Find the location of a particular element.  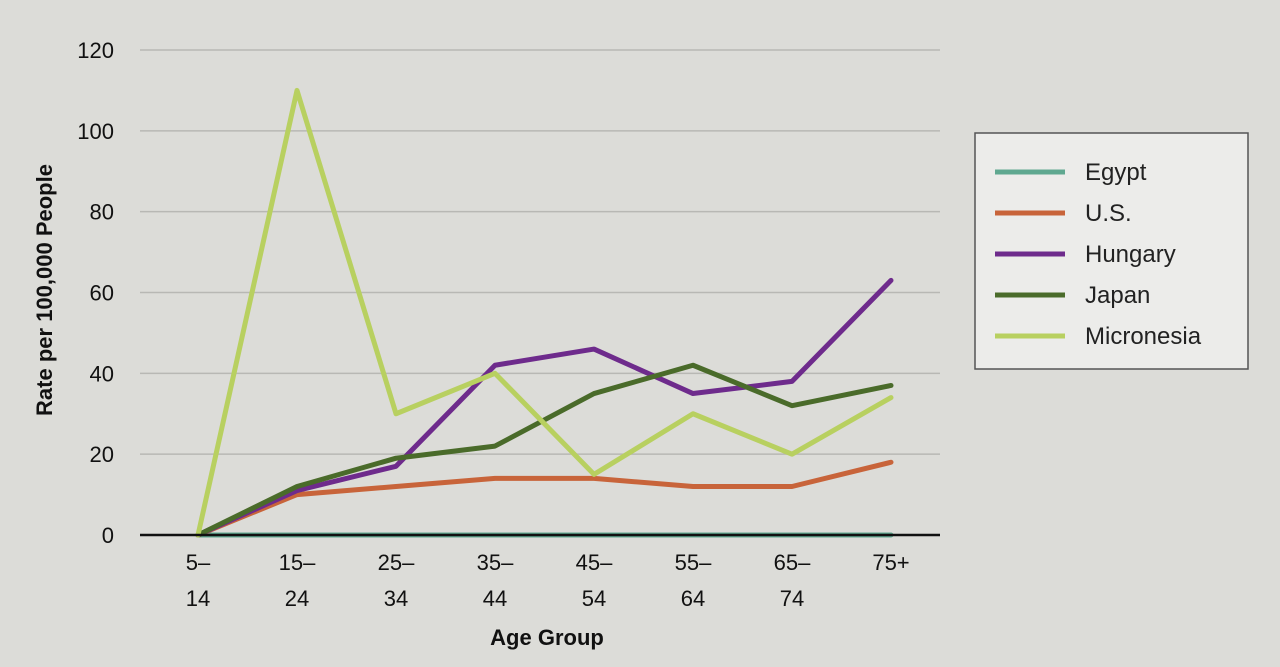

y-axis-ticks: 0 20 40 60 80 100 120 is located at coordinates (95, 293).